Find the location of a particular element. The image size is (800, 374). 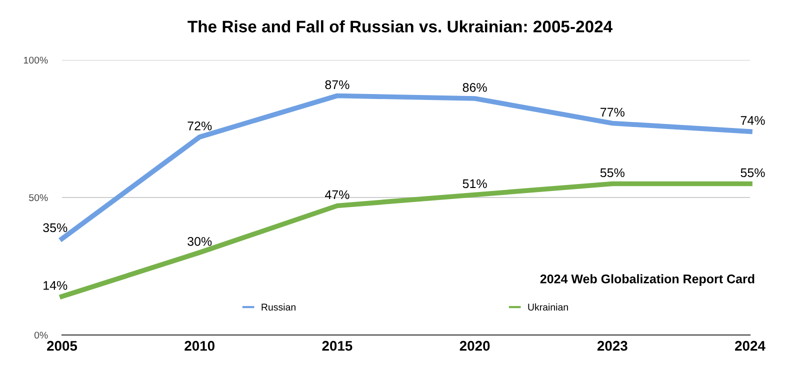

x-tick-label: 2005 is located at coordinates (62, 345).